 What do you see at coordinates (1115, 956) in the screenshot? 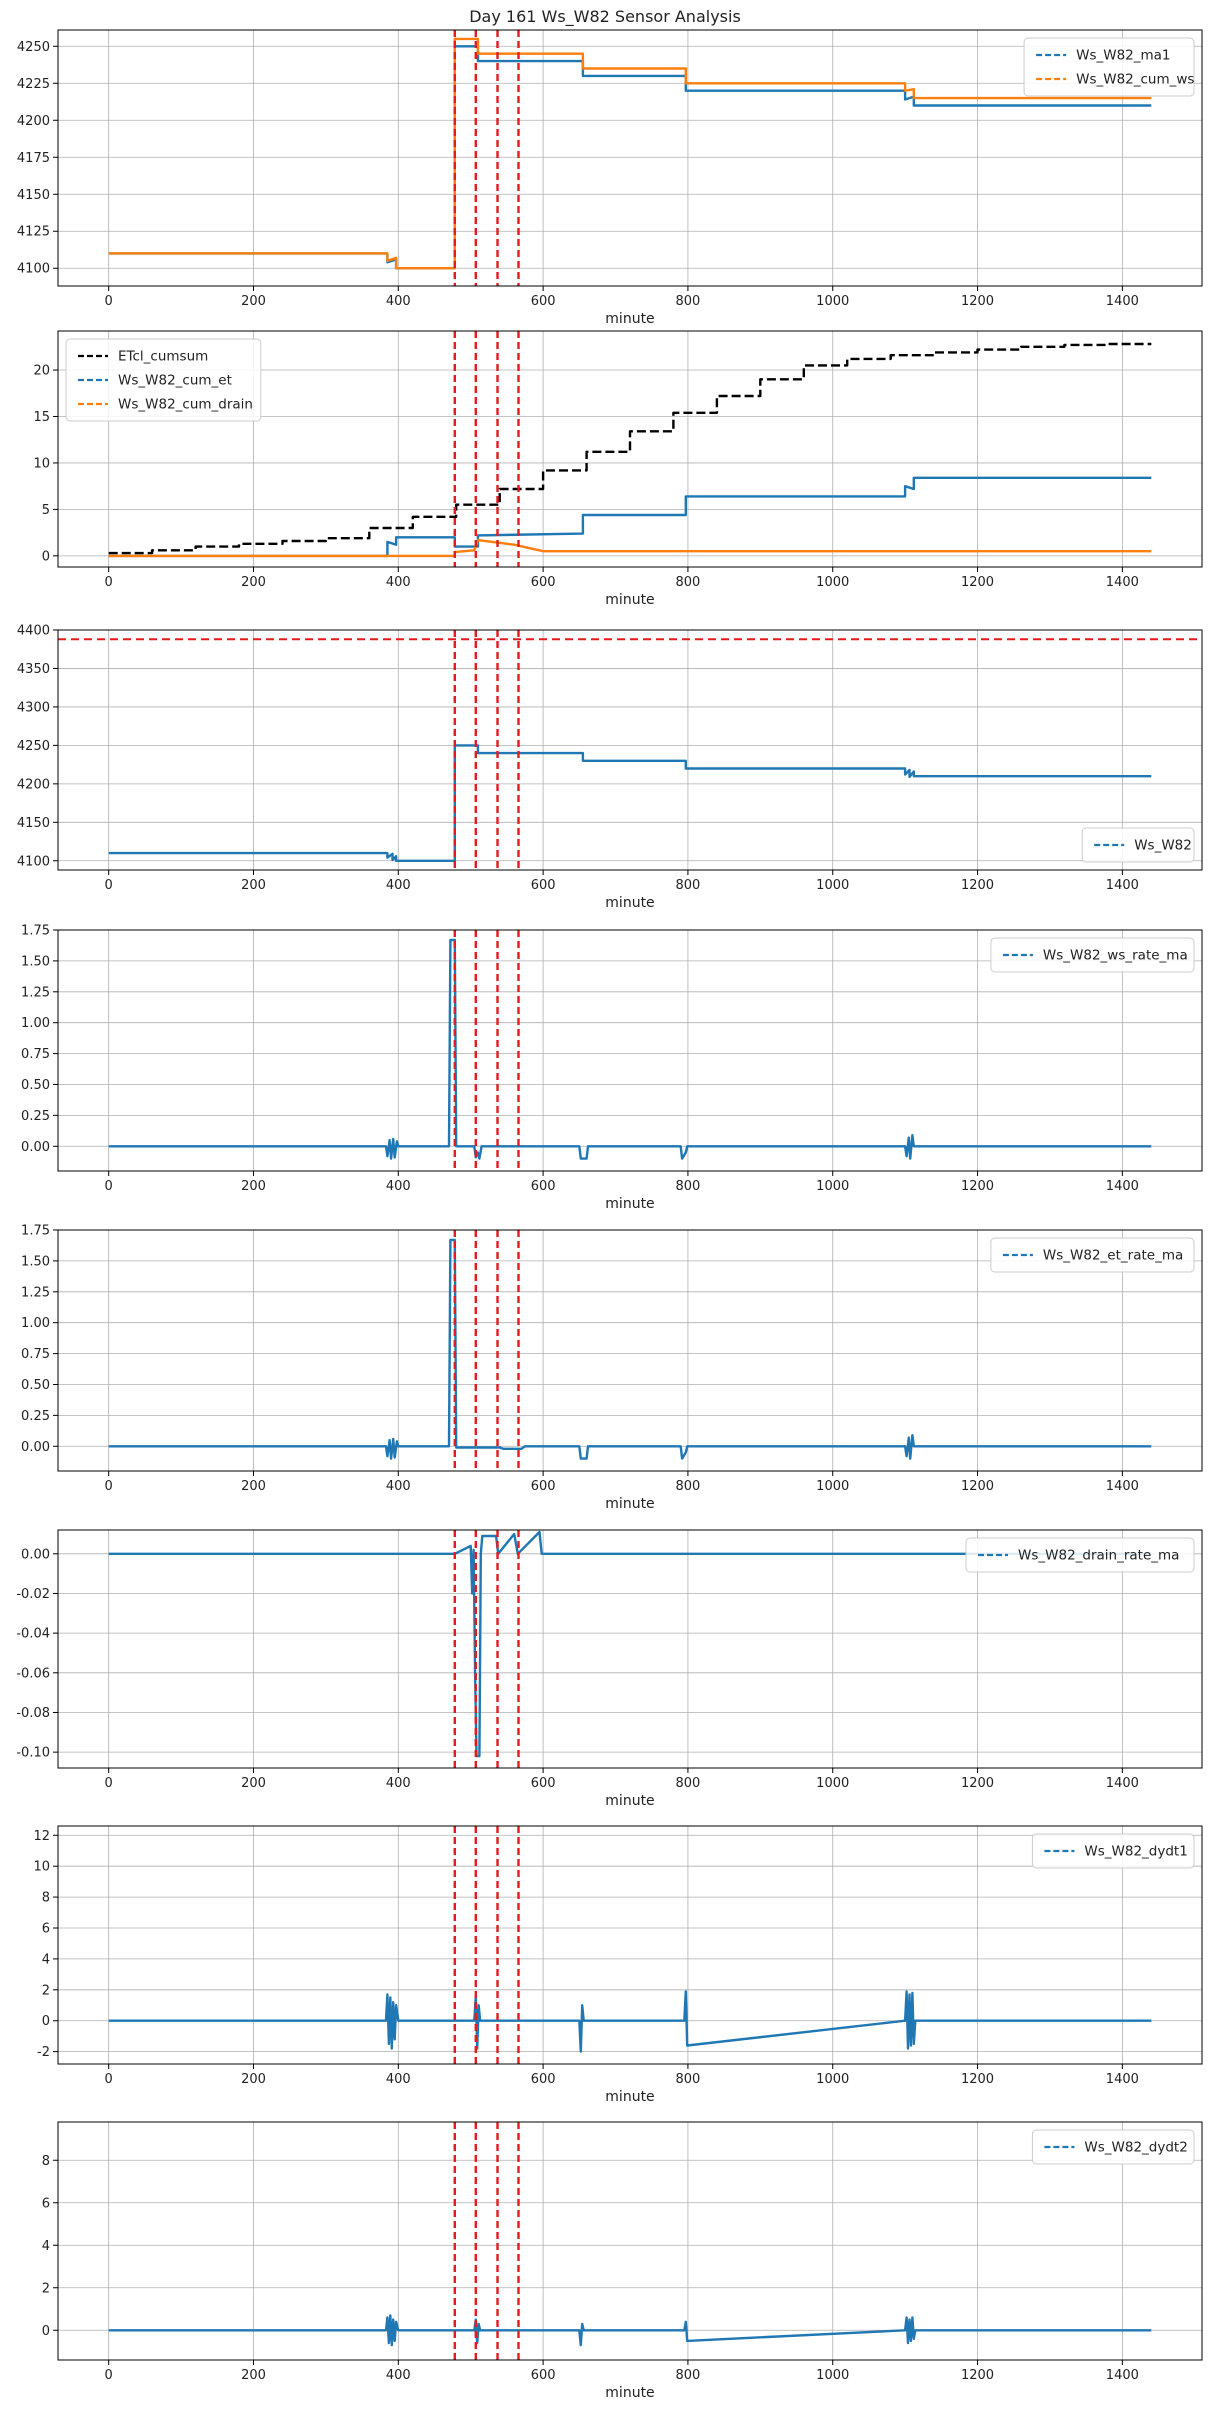
I see `legend-entry: Ws_W82_ws_rate_ma` at bounding box center [1115, 956].